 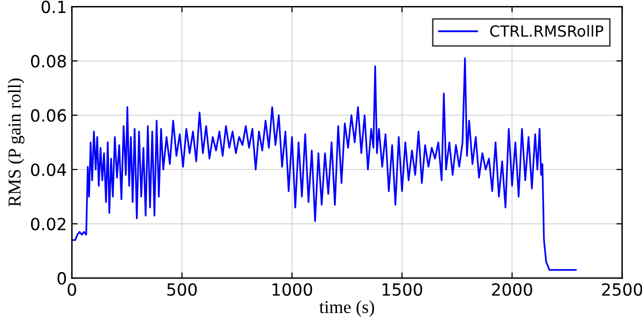 I want to click on y-tick-label: 0.04, so click(x=48, y=169).